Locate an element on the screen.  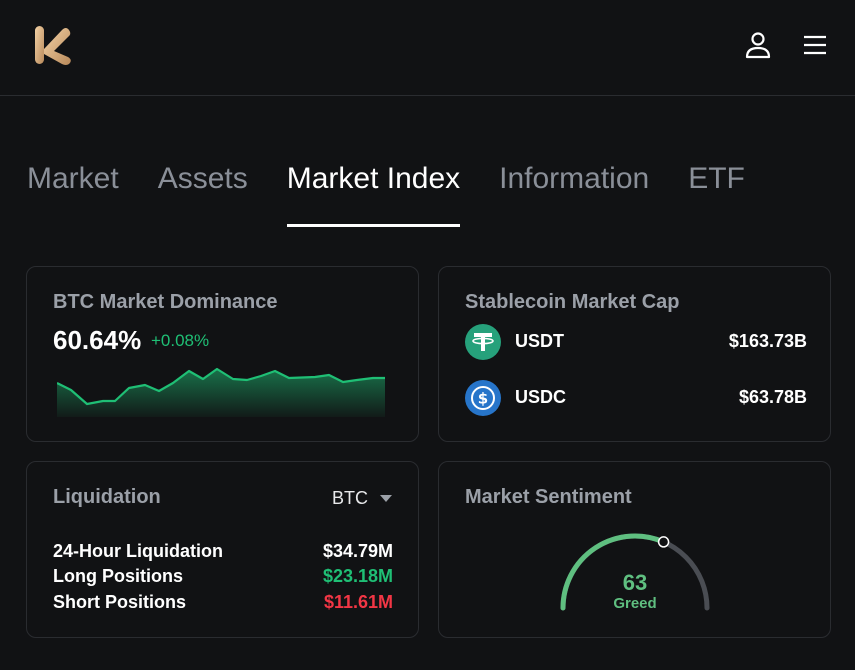
tab-information: Information is located at coordinates (574, 178).